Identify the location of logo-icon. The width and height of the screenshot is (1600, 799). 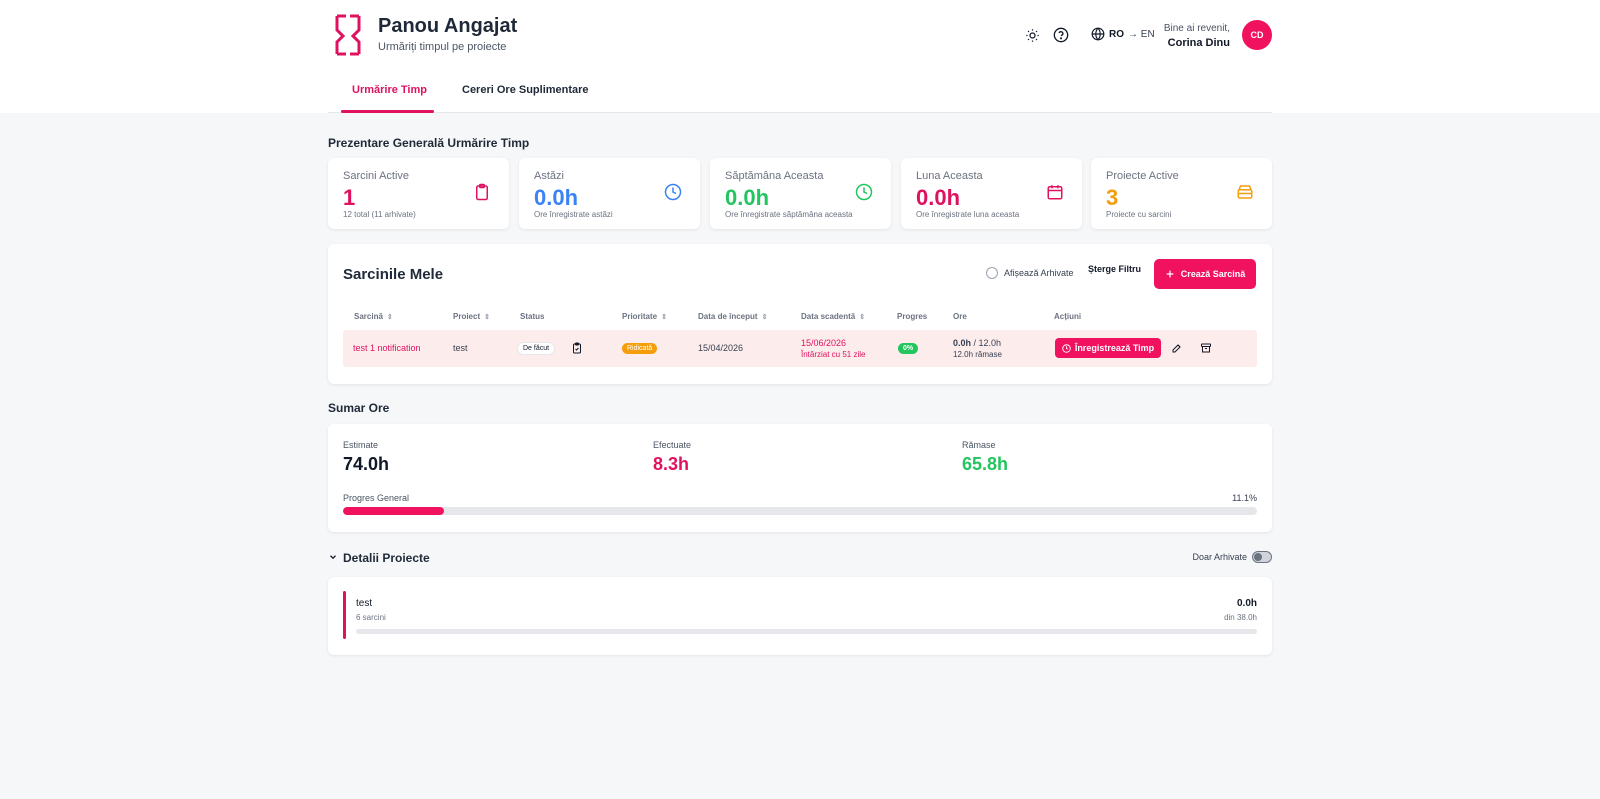
(348, 35).